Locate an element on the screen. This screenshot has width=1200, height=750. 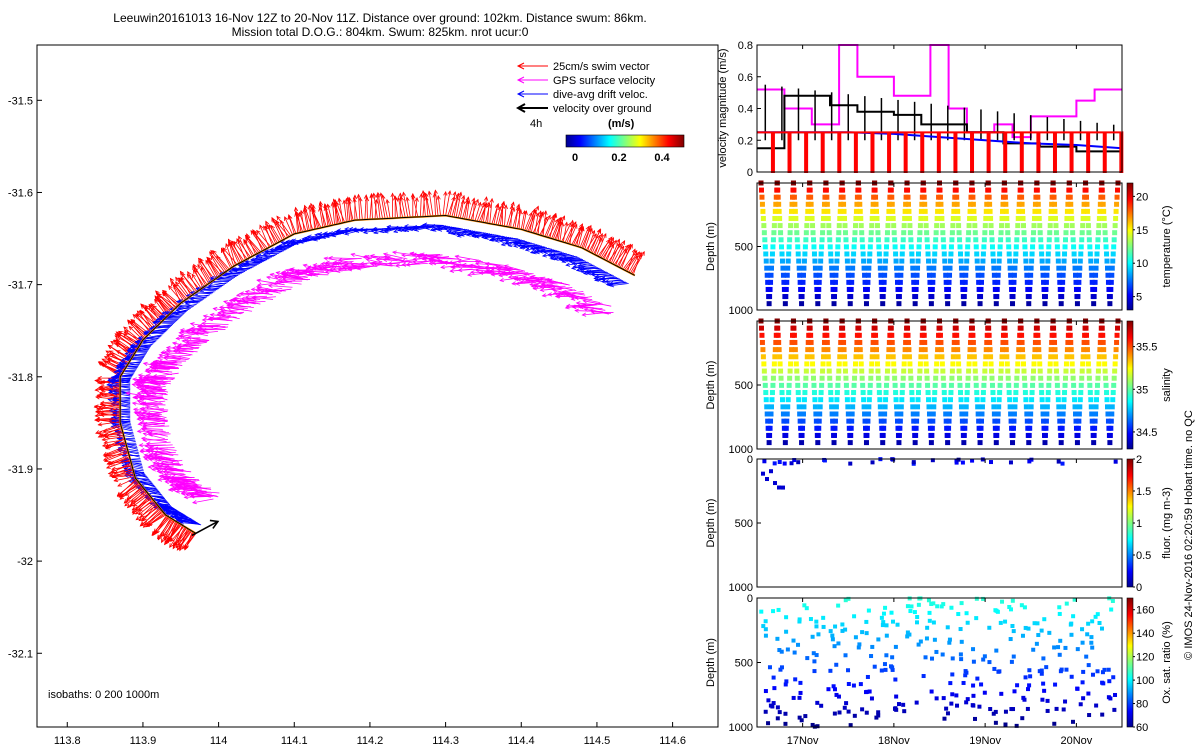
oxygen-y-tick-label: 500 is located at coordinates (744, 664).